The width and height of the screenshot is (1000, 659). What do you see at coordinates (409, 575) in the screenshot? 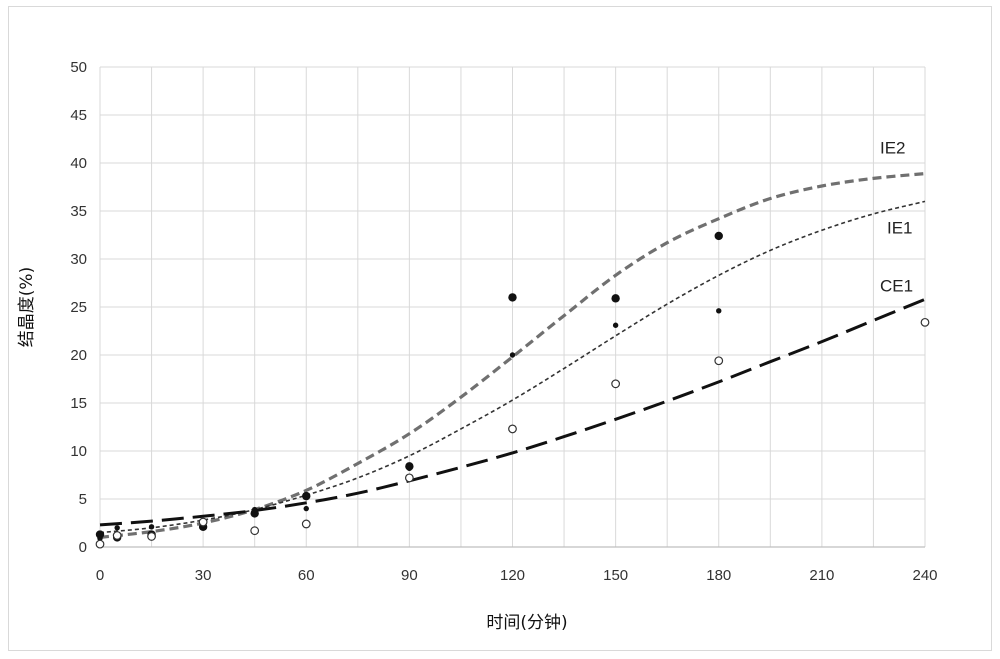
I see `x-tick-label: 90` at bounding box center [409, 575].